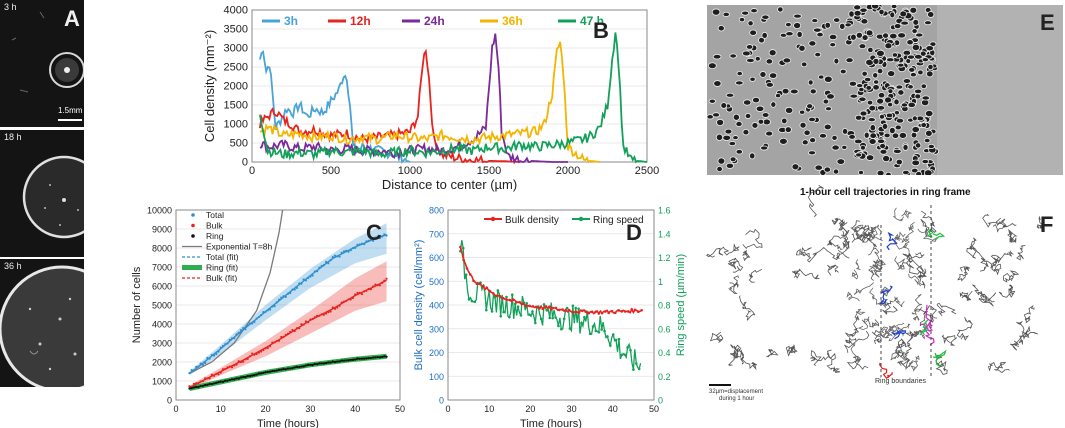 Image resolution: width=1065 pixels, height=428 pixels. I want to click on x-tick-label: 40, so click(613, 409).